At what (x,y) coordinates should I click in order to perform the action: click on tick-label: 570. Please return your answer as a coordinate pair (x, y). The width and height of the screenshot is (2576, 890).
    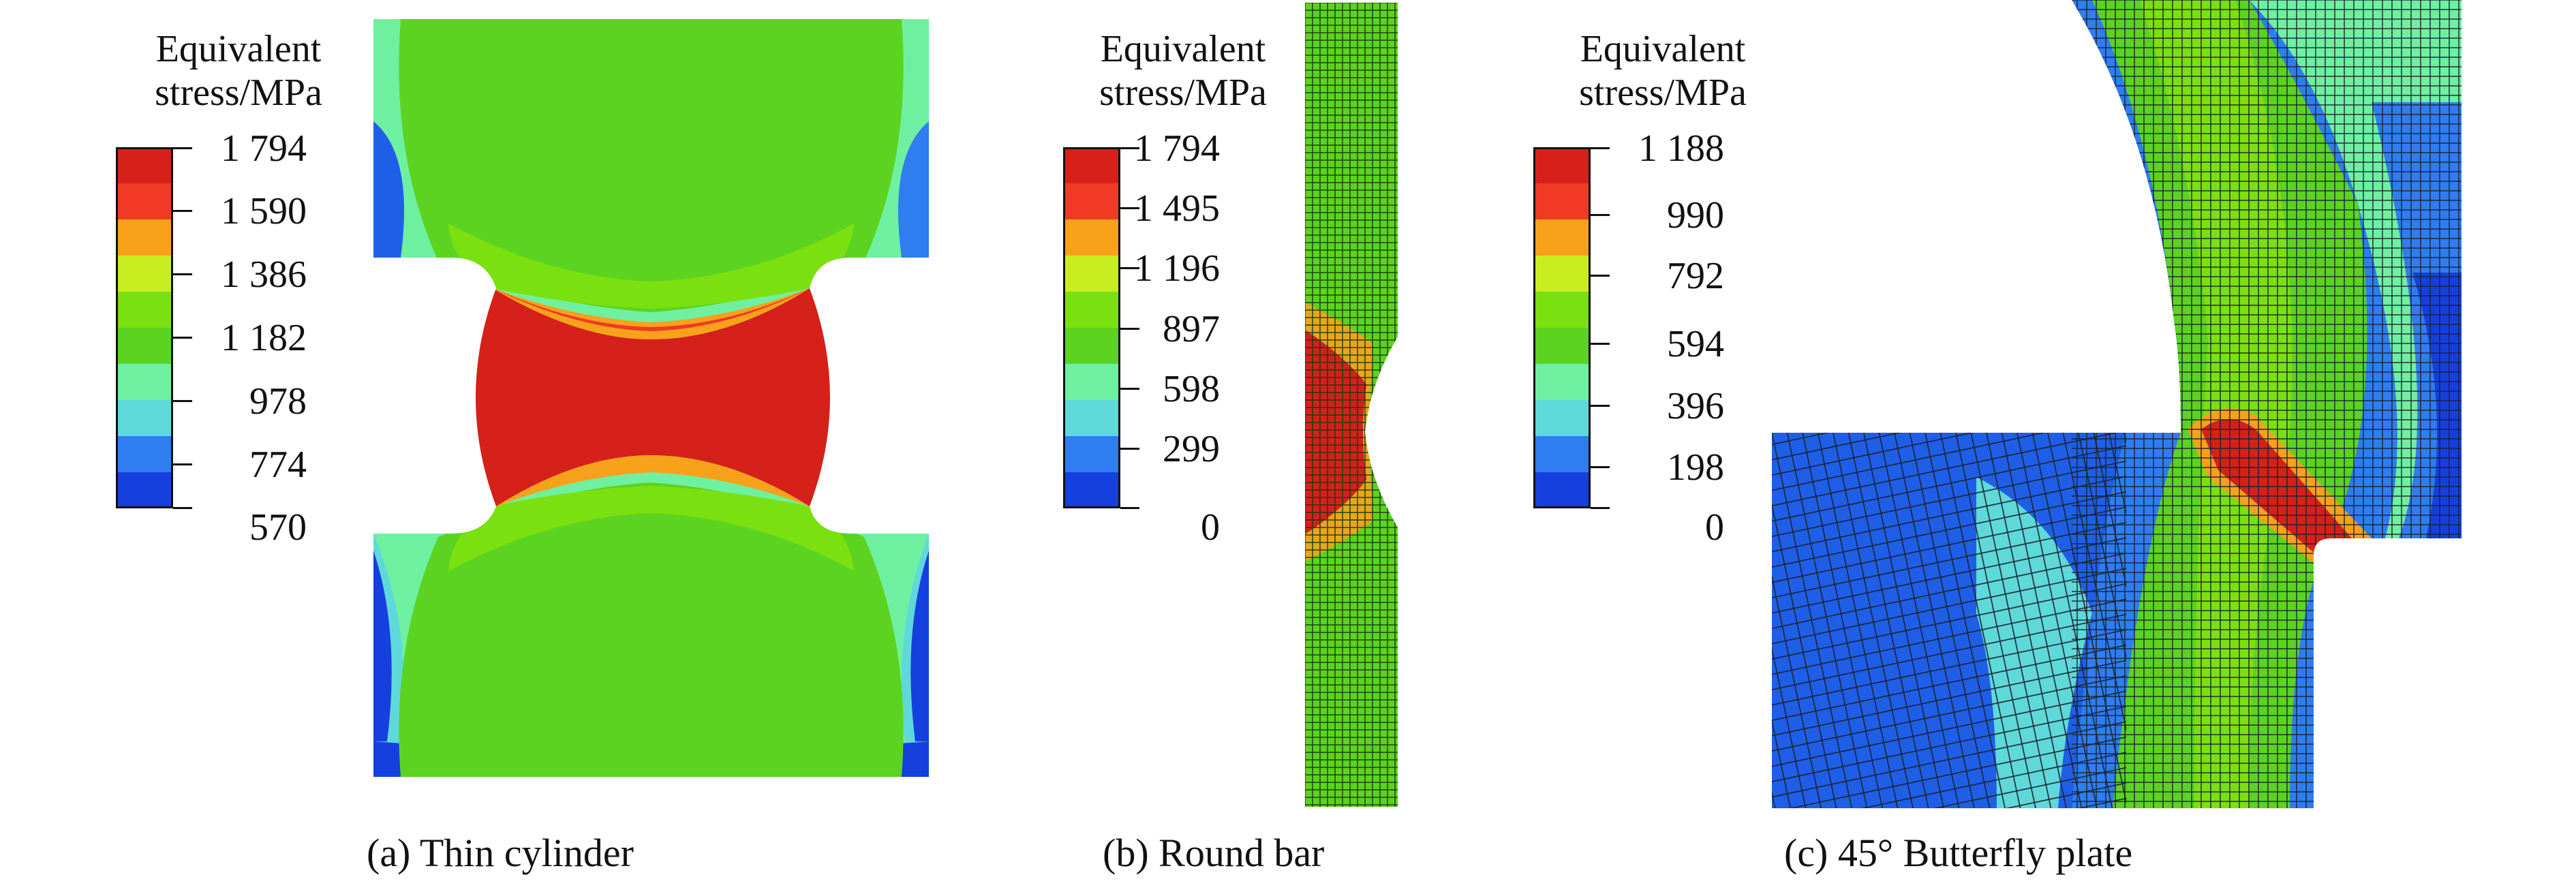
    Looking at the image, I should click on (278, 527).